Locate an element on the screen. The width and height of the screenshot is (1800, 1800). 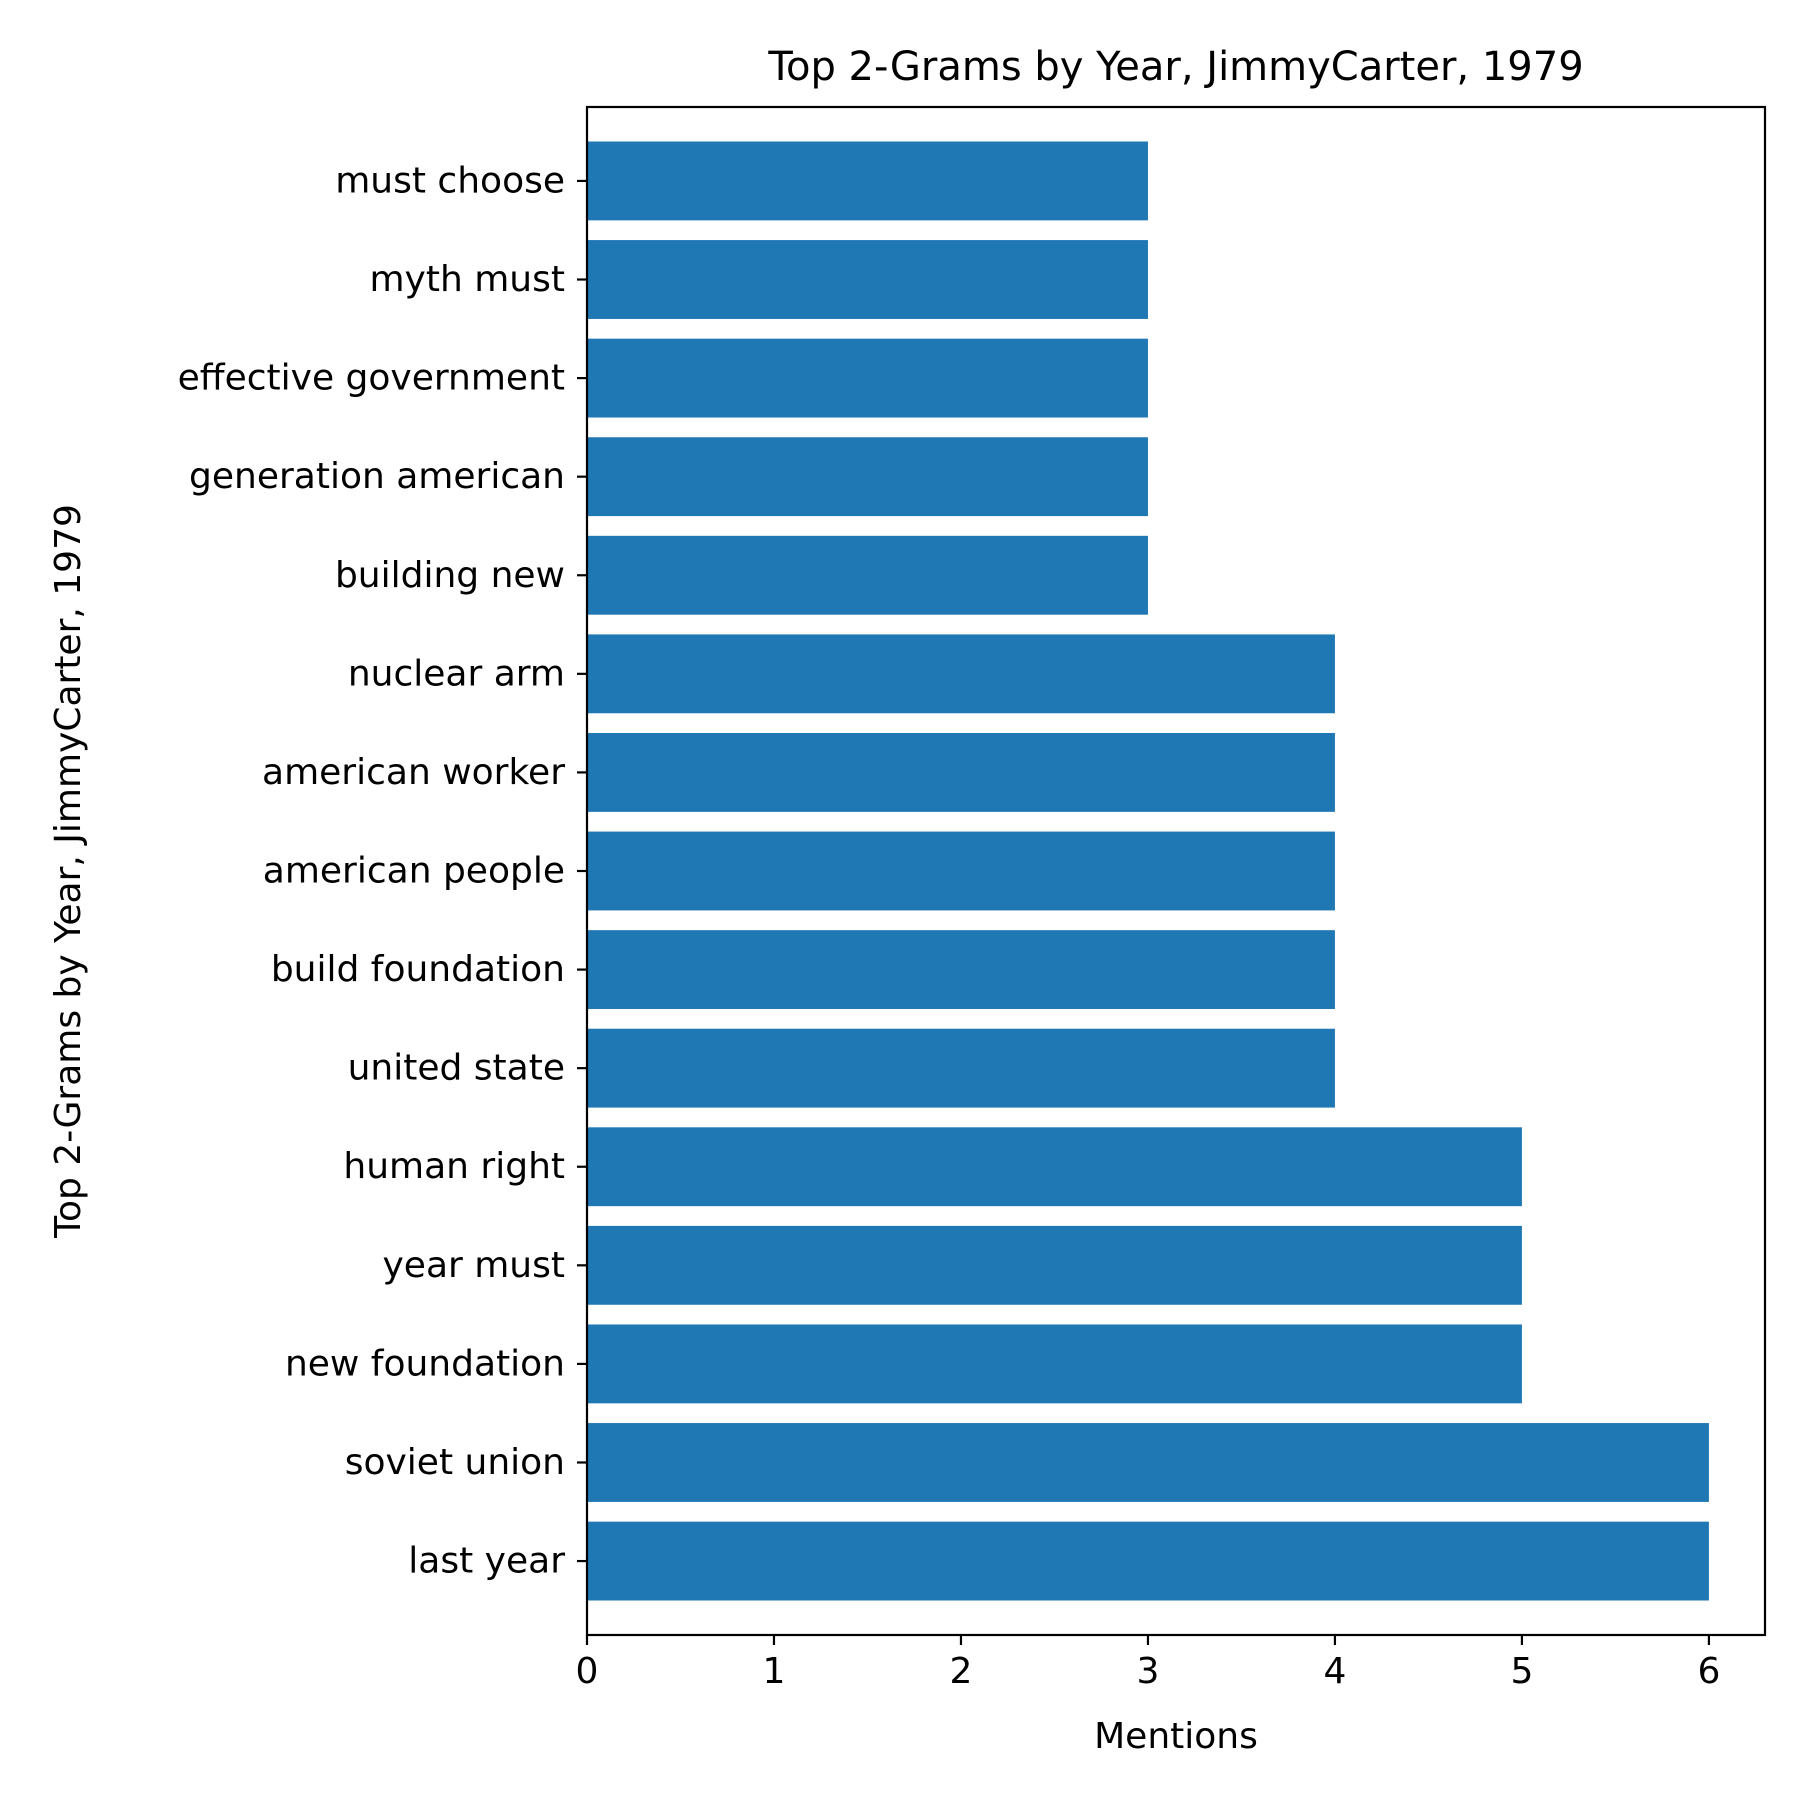
x-axis-ticks: 0 1 2 3 4 5 6 is located at coordinates (1148, 1663).